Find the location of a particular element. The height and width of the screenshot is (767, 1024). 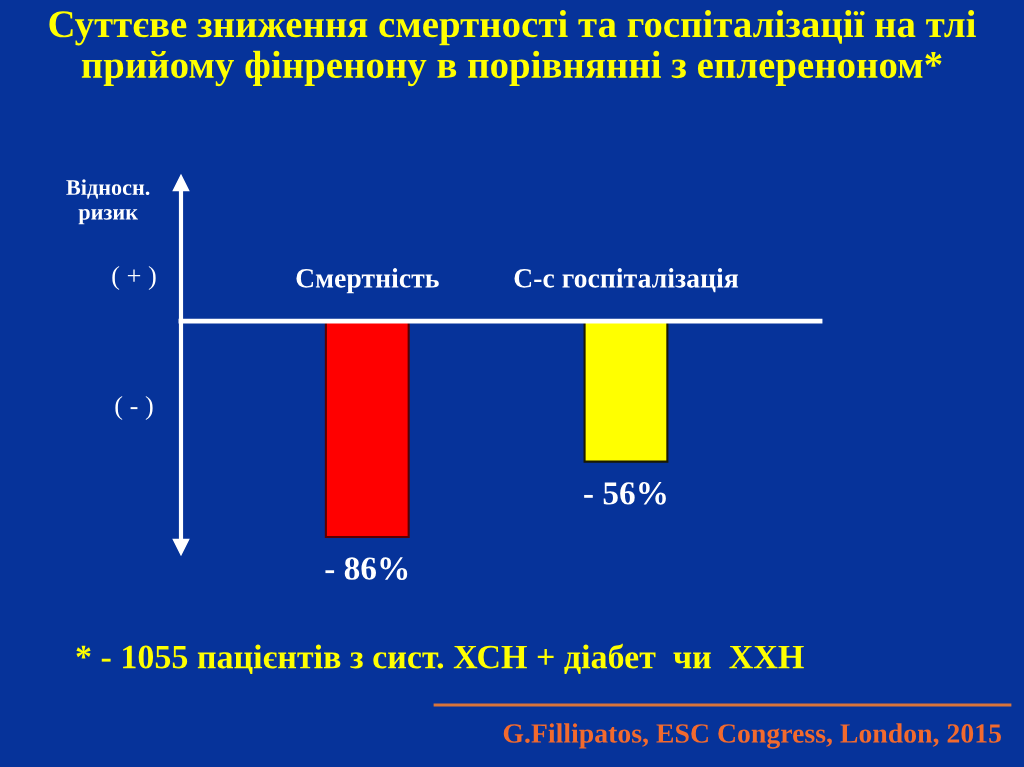

data-label: - 56% is located at coordinates (625, 493).